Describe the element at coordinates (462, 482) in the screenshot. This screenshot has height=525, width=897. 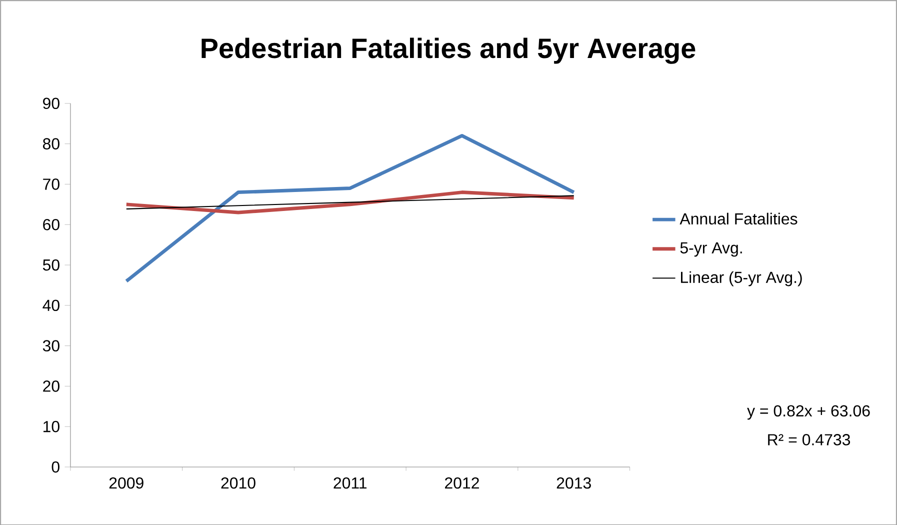
I see `x-tick-label: 2012` at that location.